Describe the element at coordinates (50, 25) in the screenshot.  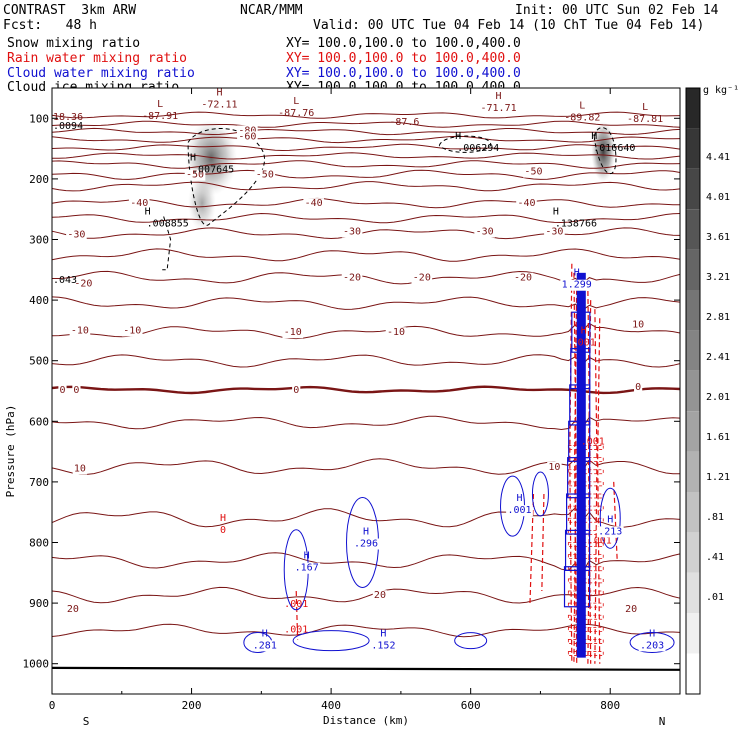
I see `forecast-hour: Fcst: 48 h` at that location.